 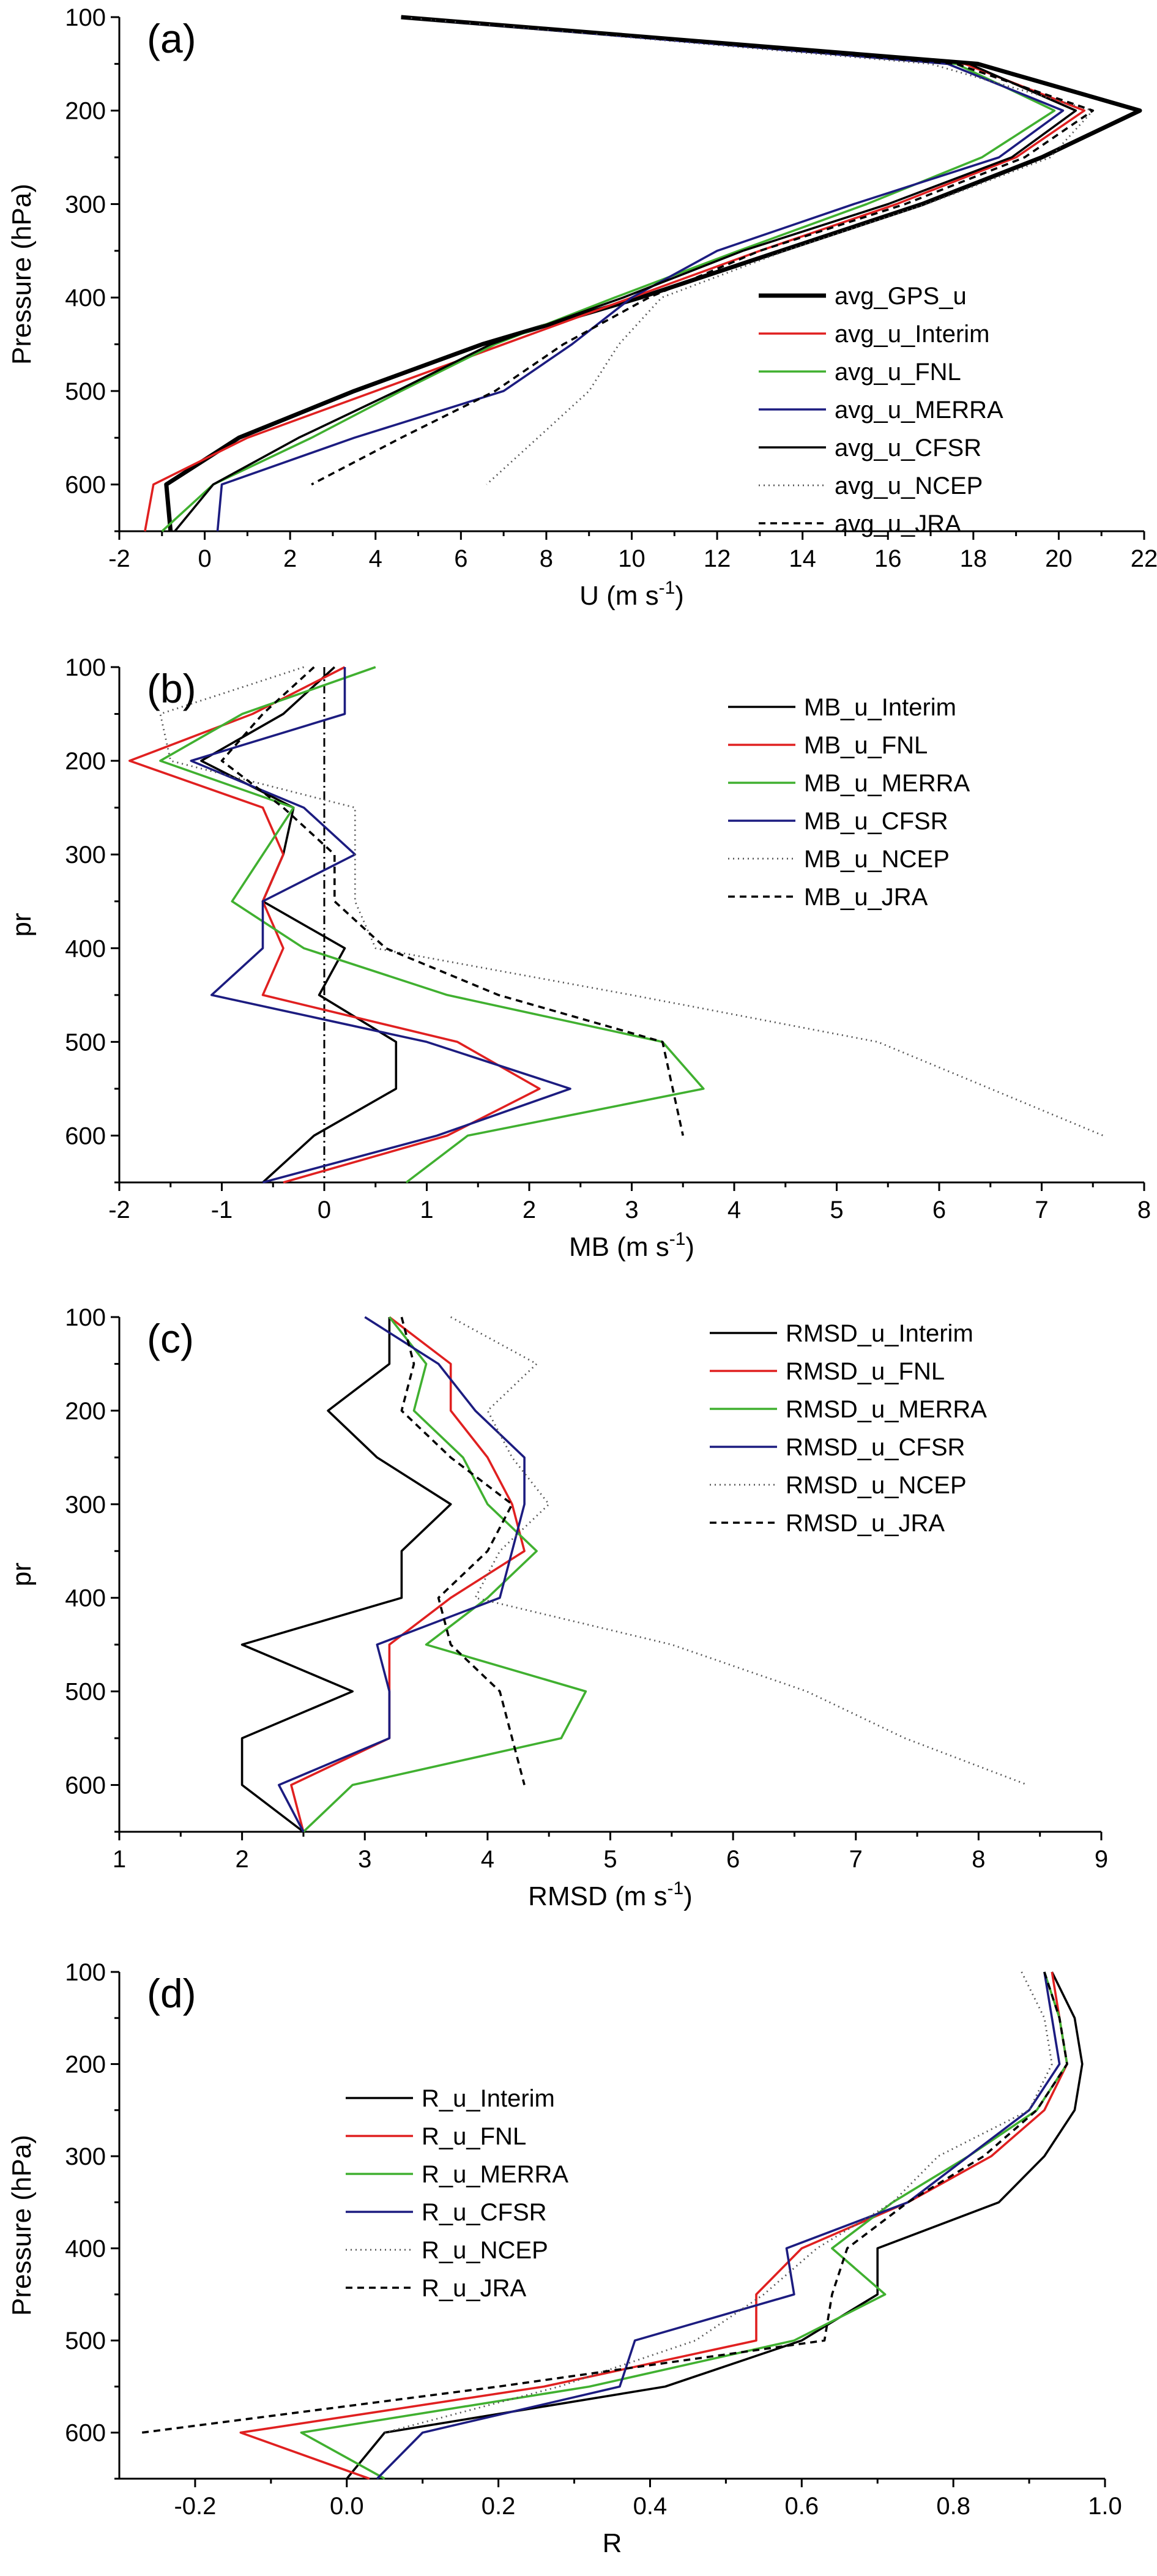 I want to click on panel-b-x-tick-label: 1, so click(x=426, y=1210).